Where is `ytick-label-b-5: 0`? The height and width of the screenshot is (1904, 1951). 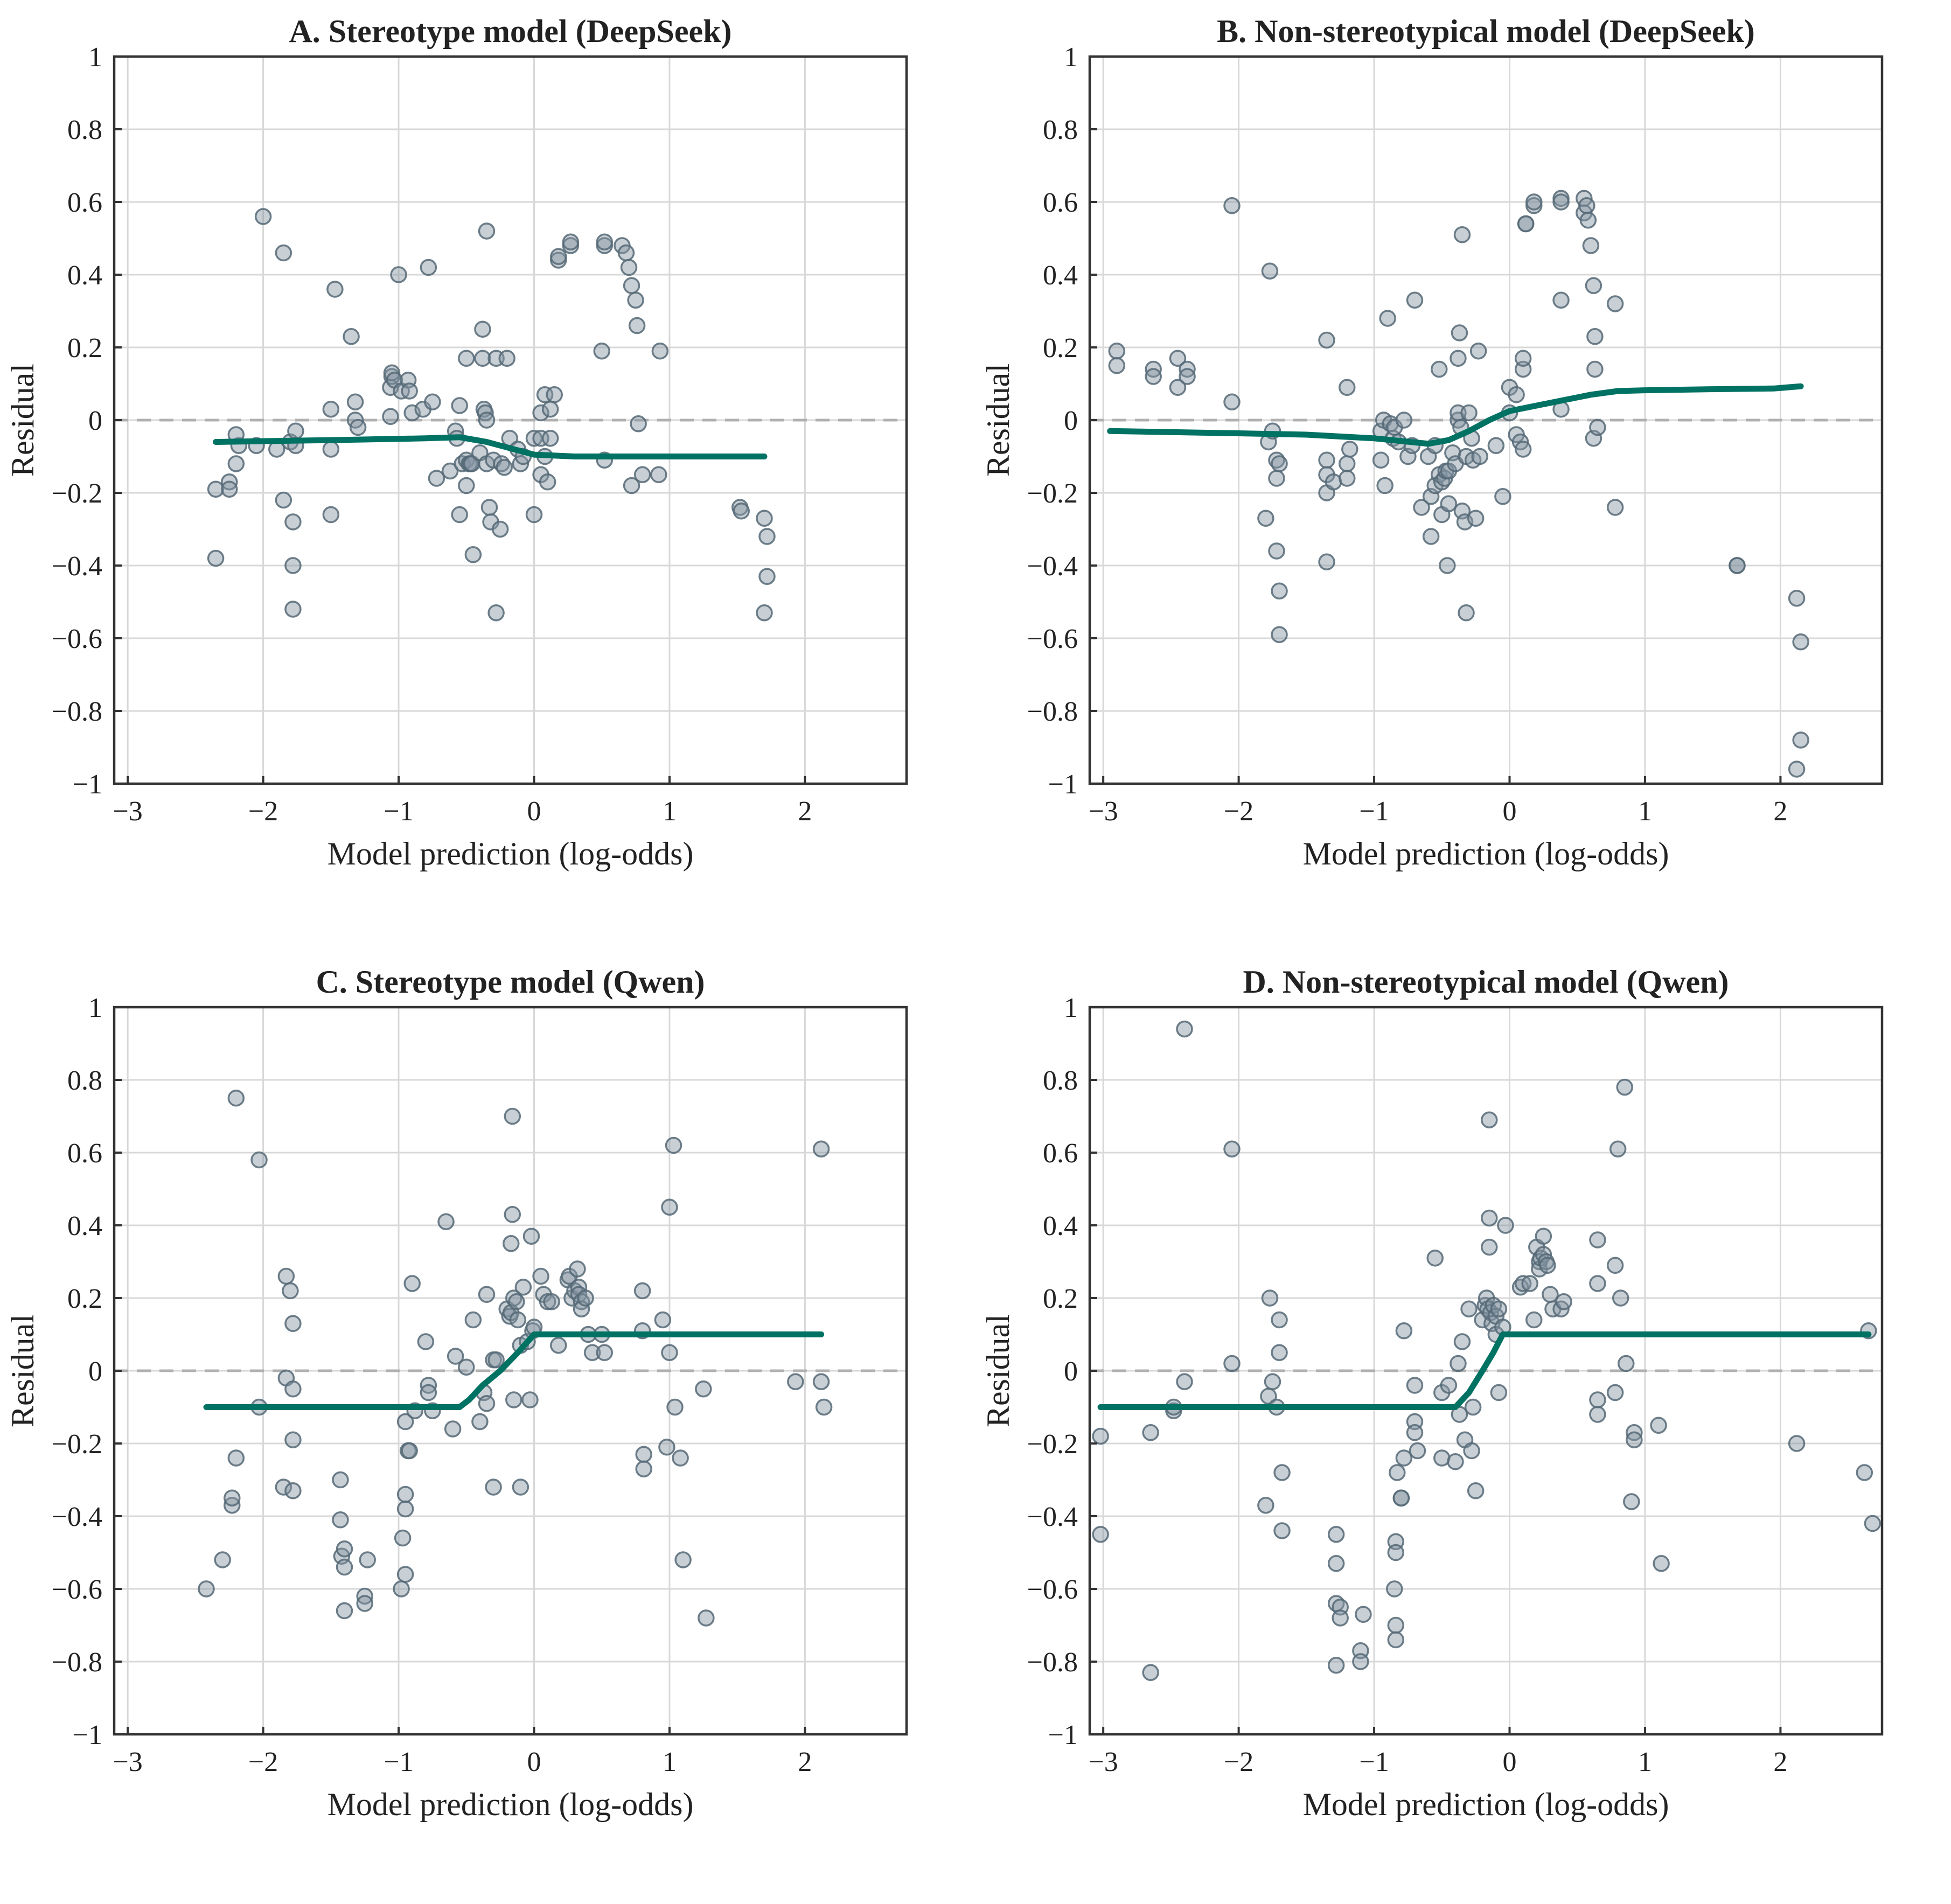
ytick-label-b-5: 0 is located at coordinates (1071, 421).